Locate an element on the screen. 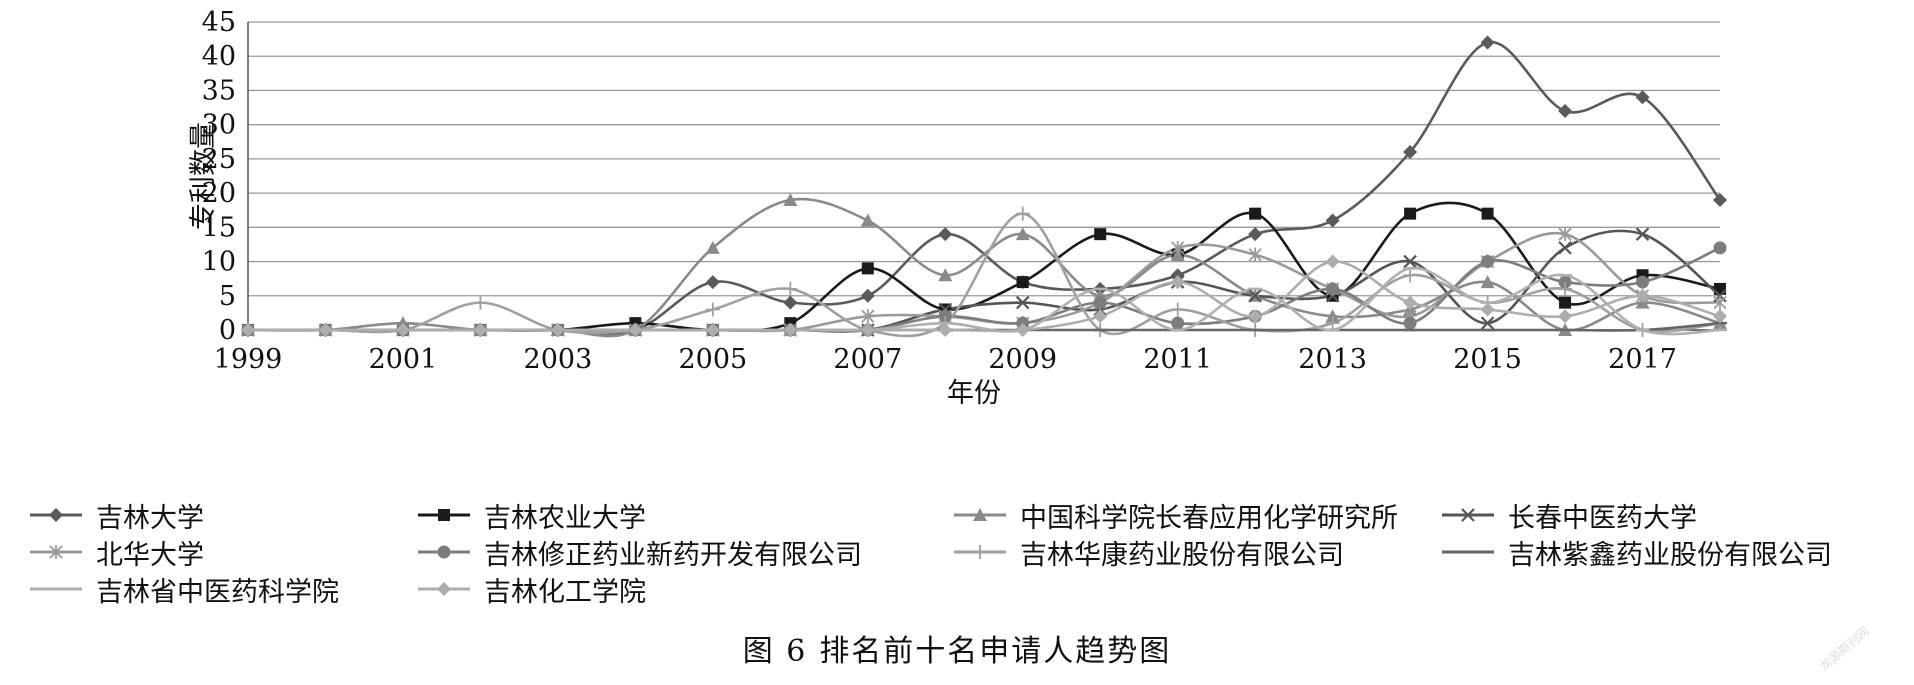 This screenshot has width=1914, height=685. x-tick-label: 2017 is located at coordinates (1642, 359).